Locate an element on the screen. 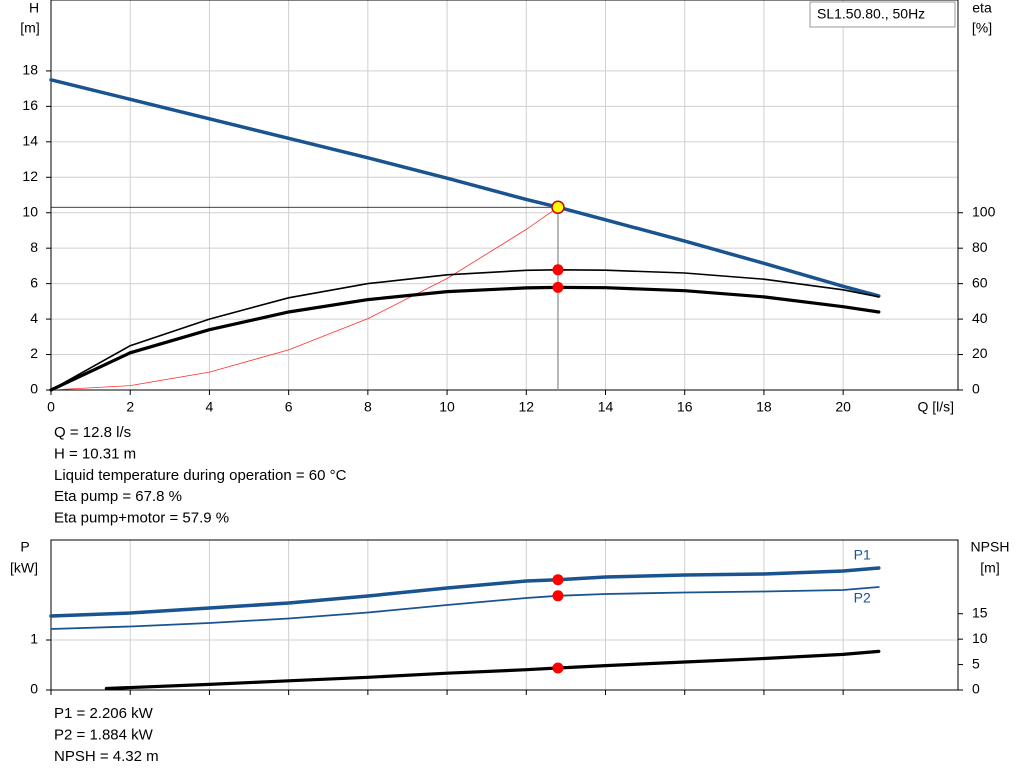 The height and width of the screenshot is (781, 1024). y2-axis-label: [%] is located at coordinates (982, 28).